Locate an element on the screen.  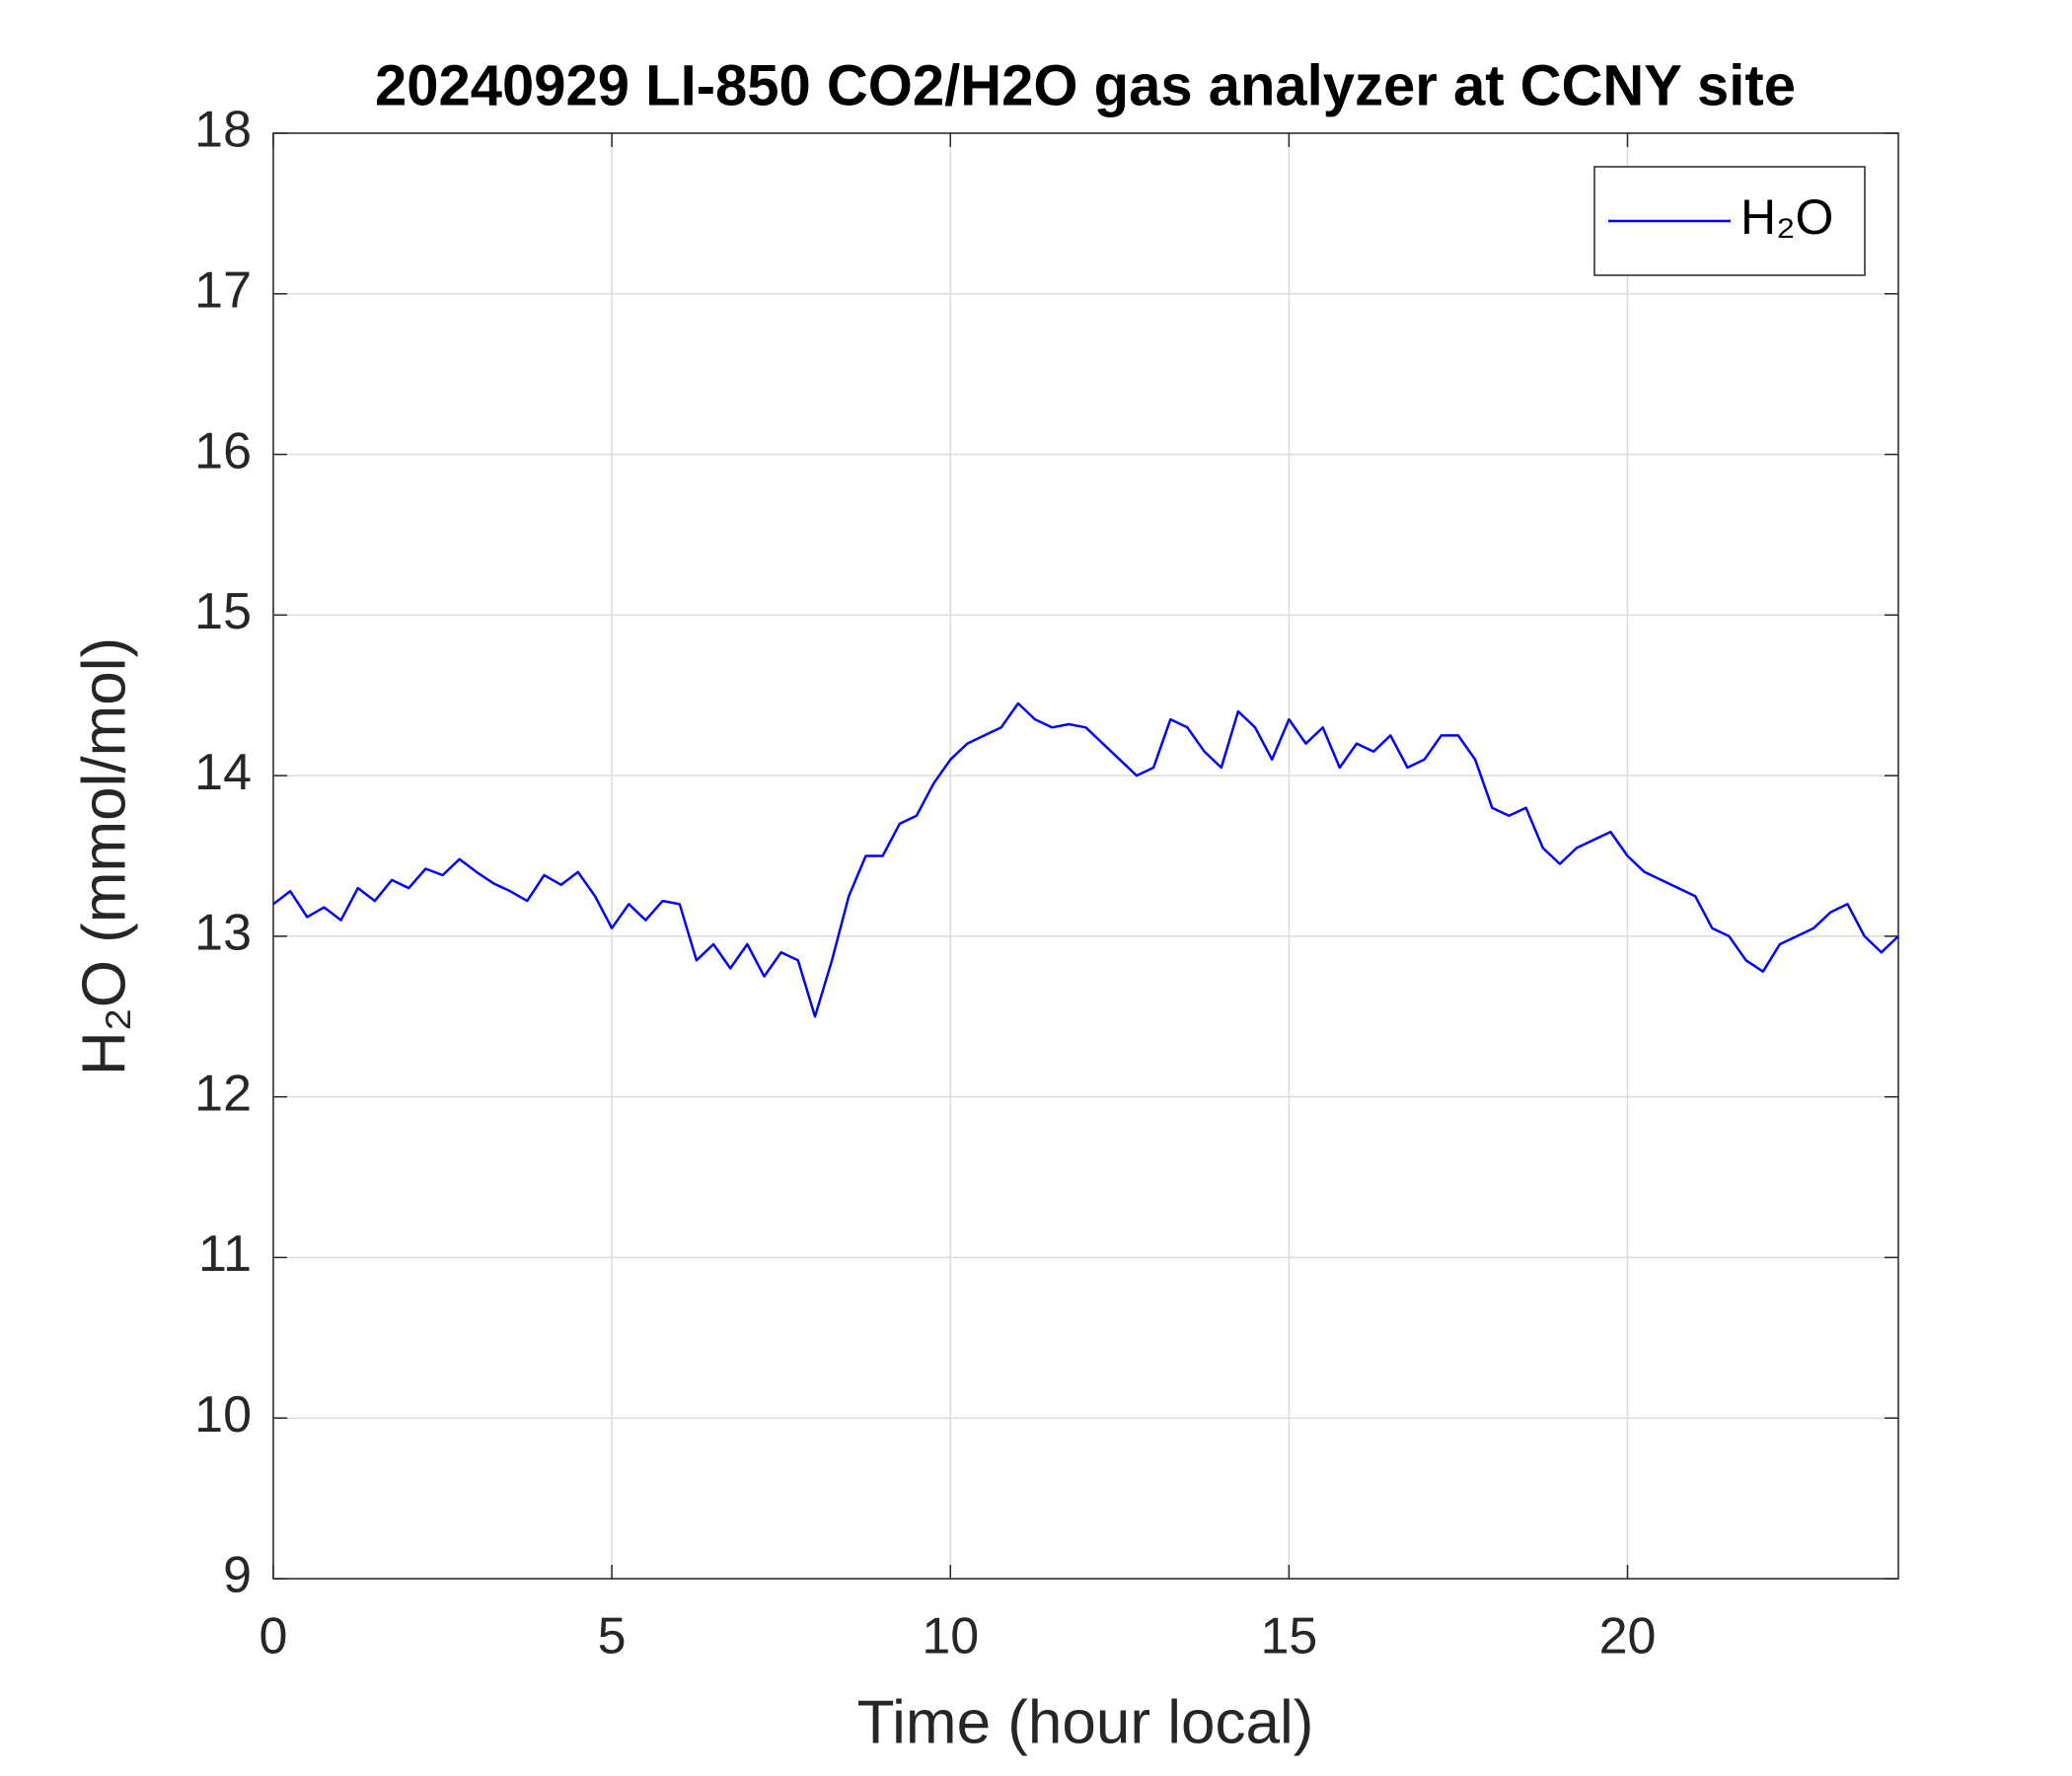
x-axis-label: Time (hour local) is located at coordinates (1085, 1722).